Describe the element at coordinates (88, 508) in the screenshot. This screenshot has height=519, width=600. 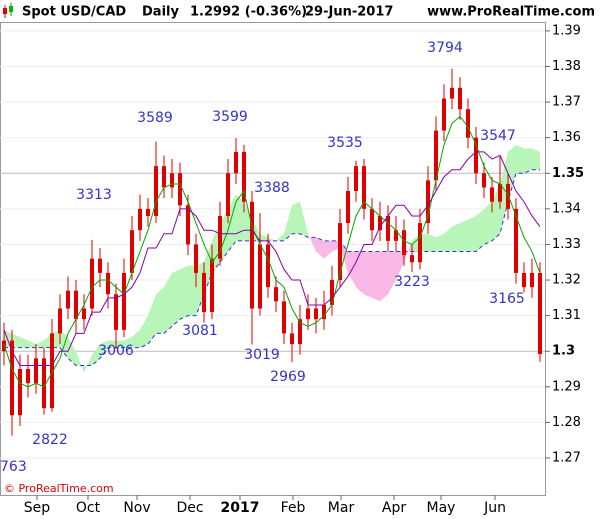
I see `x-tick-label: Oct` at that location.